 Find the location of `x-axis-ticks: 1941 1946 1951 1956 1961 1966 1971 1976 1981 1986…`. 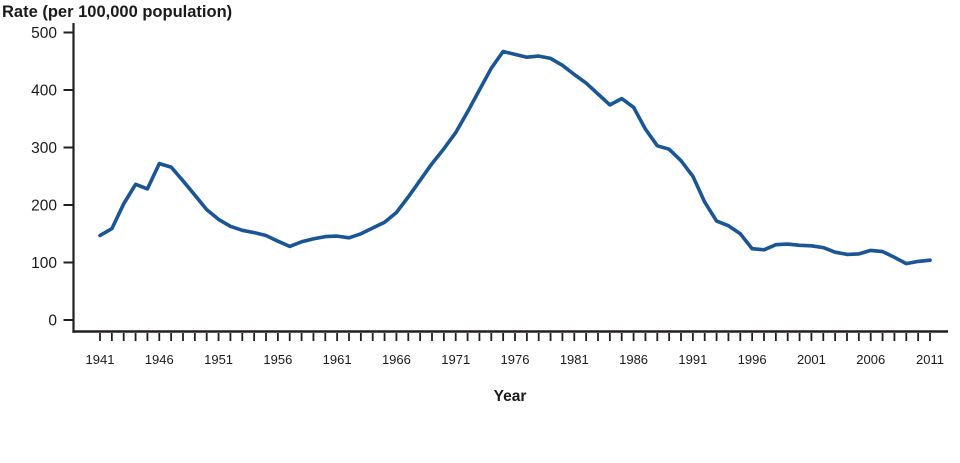

x-axis-ticks: 1941 1946 1951 1956 1961 1966 1971 1976 1981 1986… is located at coordinates (515, 350).